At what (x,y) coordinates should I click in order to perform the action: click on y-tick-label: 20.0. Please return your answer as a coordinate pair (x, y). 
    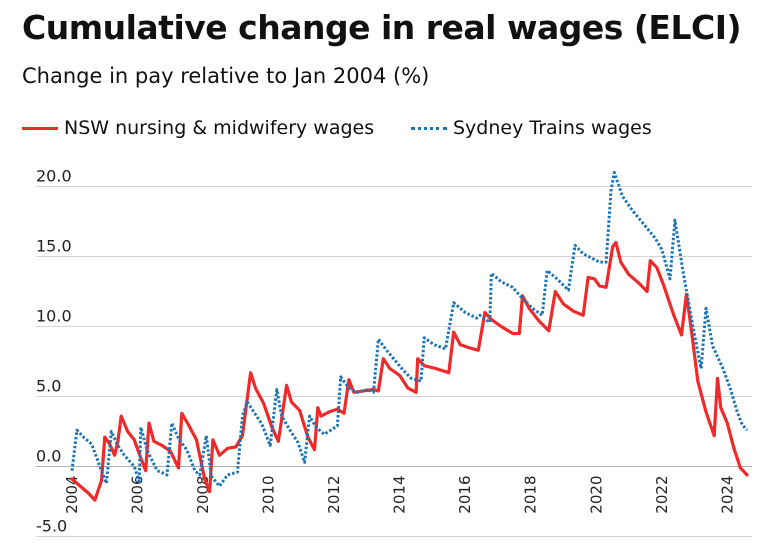
    Looking at the image, I should click on (54, 176).